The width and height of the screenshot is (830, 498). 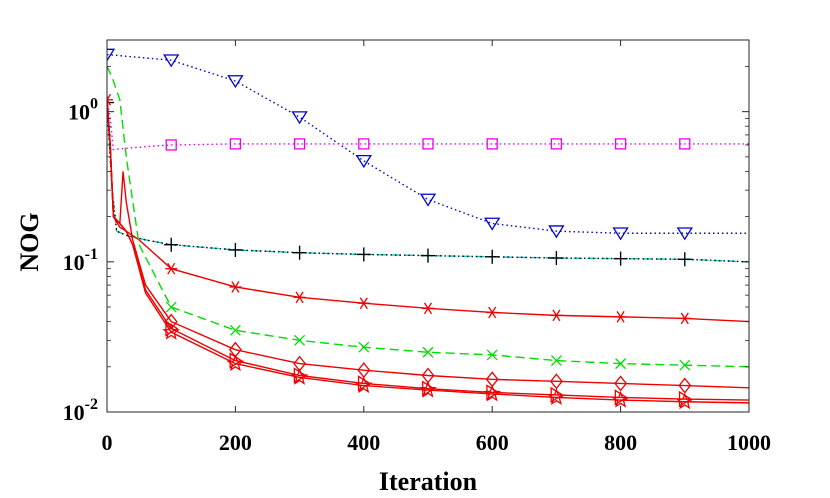 What do you see at coordinates (492, 442) in the screenshot?
I see `x-tick-label: 600` at bounding box center [492, 442].